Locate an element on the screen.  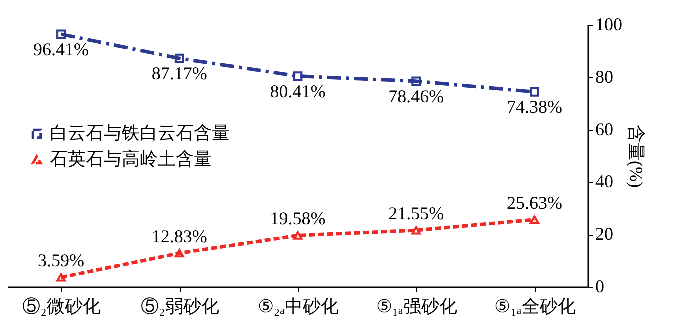
x-tick-label: ⑤₂ₐ中砂化 is located at coordinates (299, 306).